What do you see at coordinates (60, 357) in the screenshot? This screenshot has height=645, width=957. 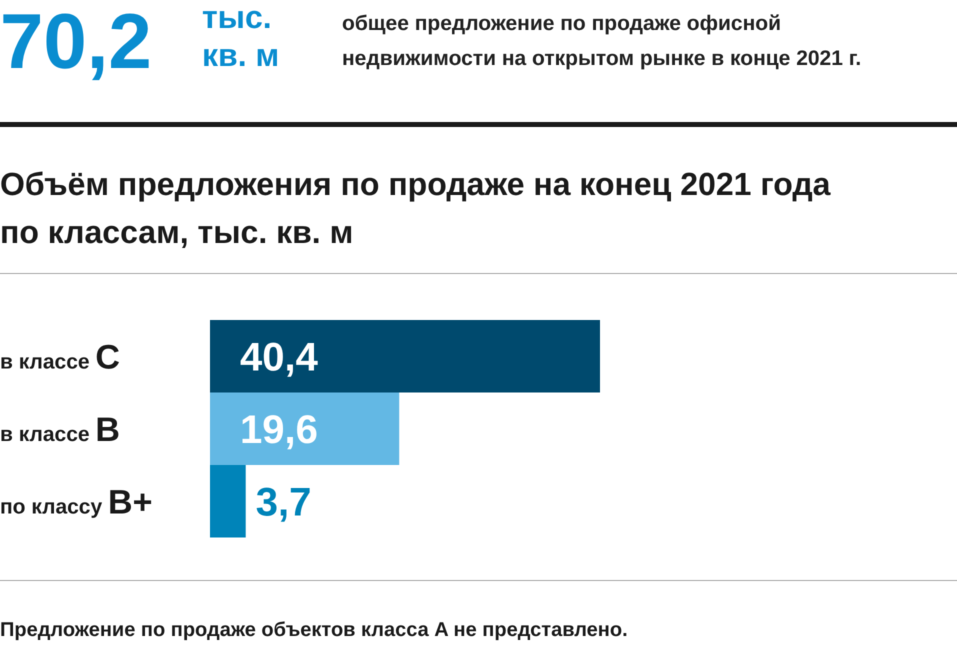 I see `y-tick-label: в классе C` at bounding box center [60, 357].